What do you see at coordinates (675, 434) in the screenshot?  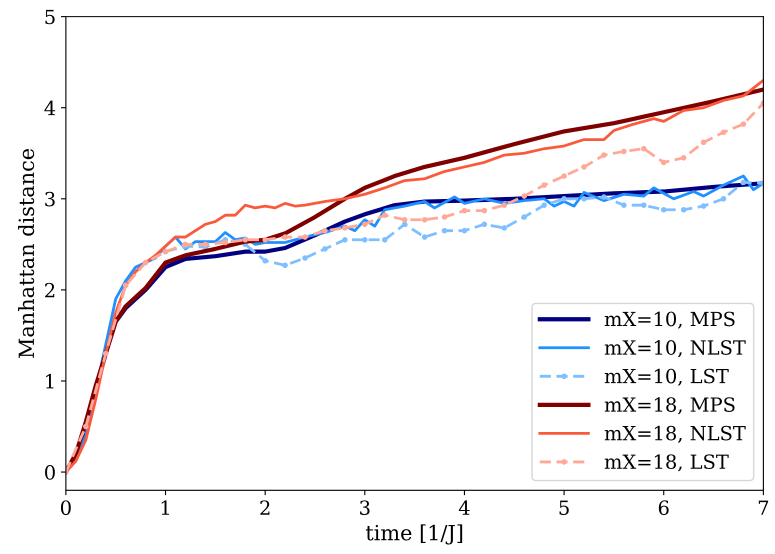 I see `legend-label: mX=18, NLST` at bounding box center [675, 434].